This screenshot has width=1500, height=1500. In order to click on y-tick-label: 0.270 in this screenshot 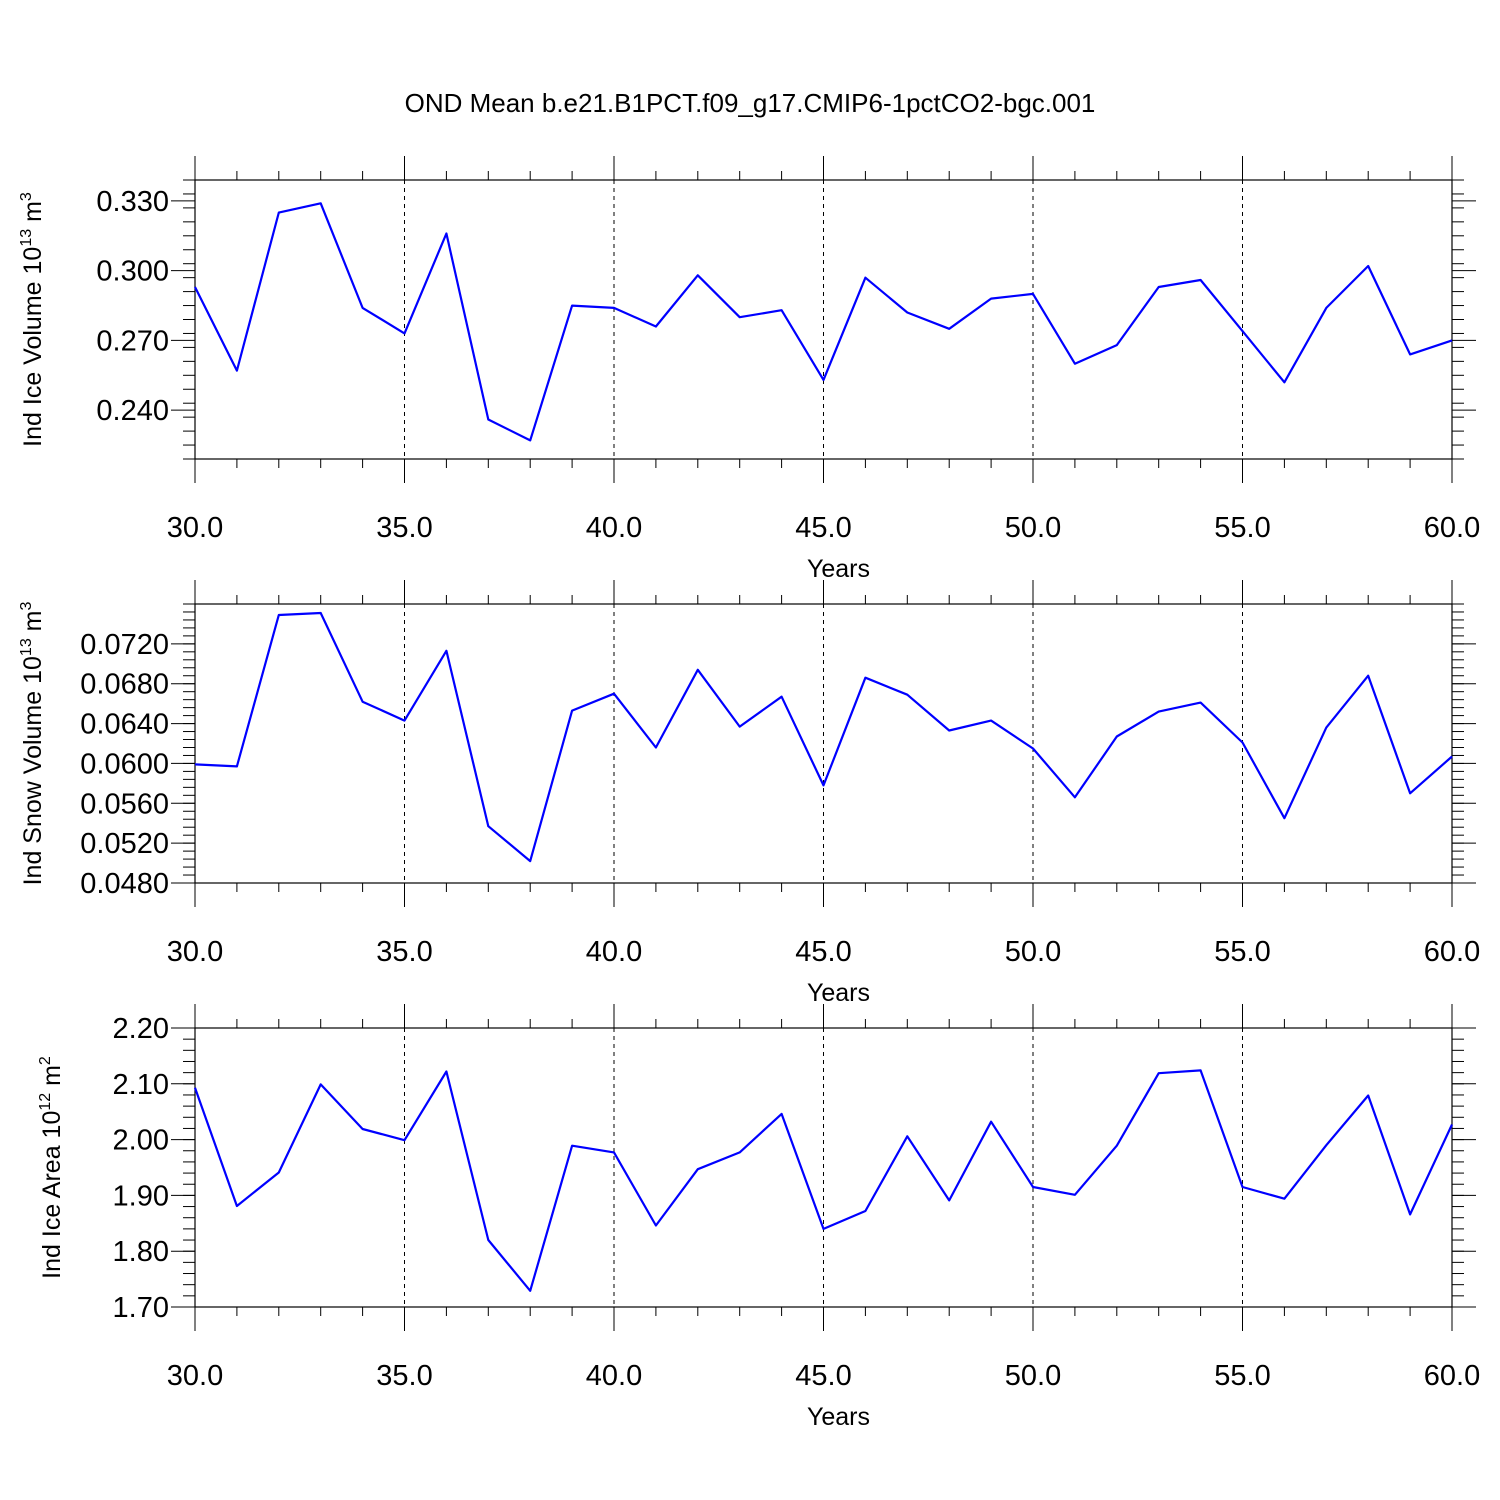, I will do `click(132, 341)`.